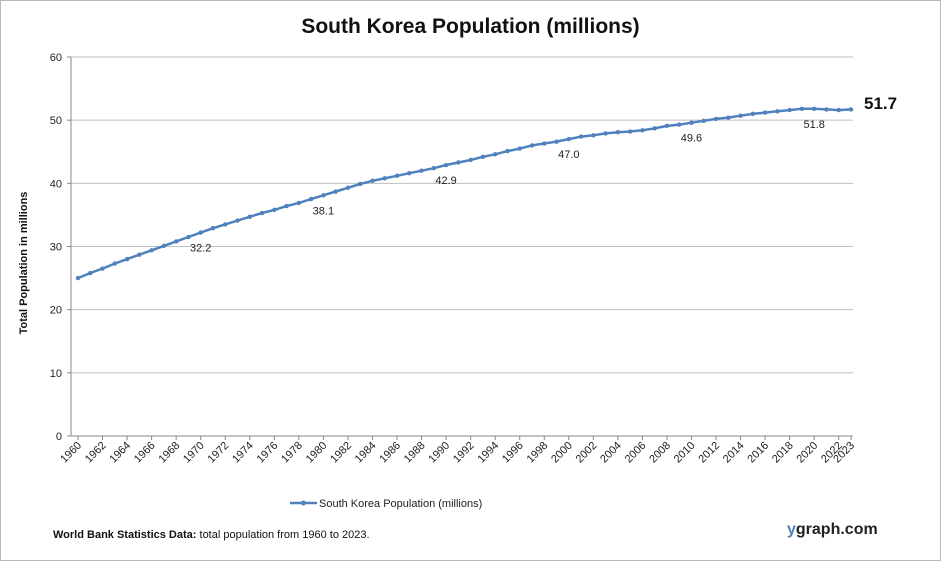 The height and width of the screenshot is (561, 941). What do you see at coordinates (59, 437) in the screenshot?
I see `y-tick-label: 0` at bounding box center [59, 437].